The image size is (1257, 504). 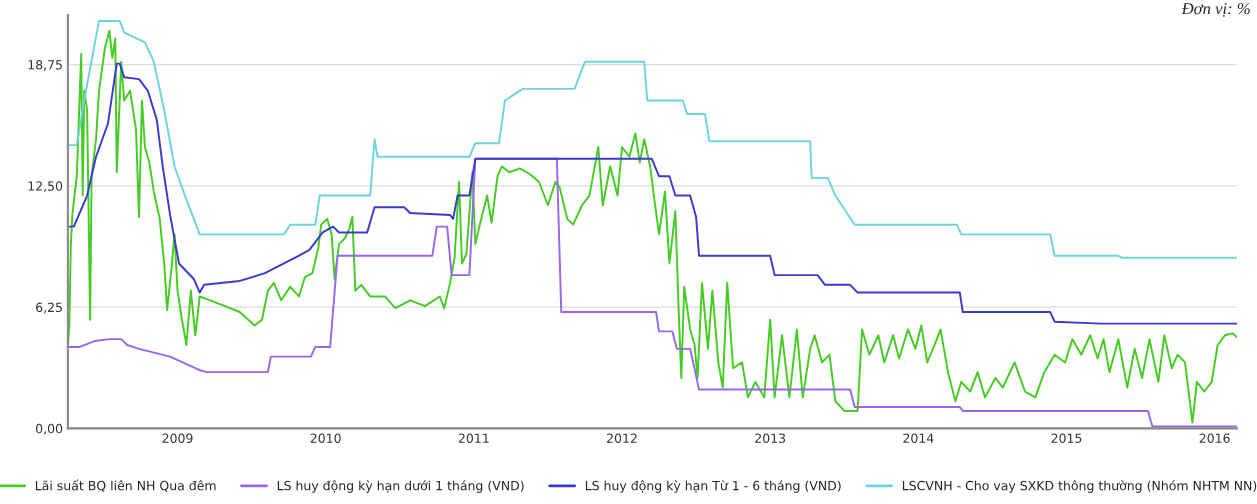 What do you see at coordinates (45, 65) in the screenshot?
I see `y-tick-label: 18,75` at bounding box center [45, 65].